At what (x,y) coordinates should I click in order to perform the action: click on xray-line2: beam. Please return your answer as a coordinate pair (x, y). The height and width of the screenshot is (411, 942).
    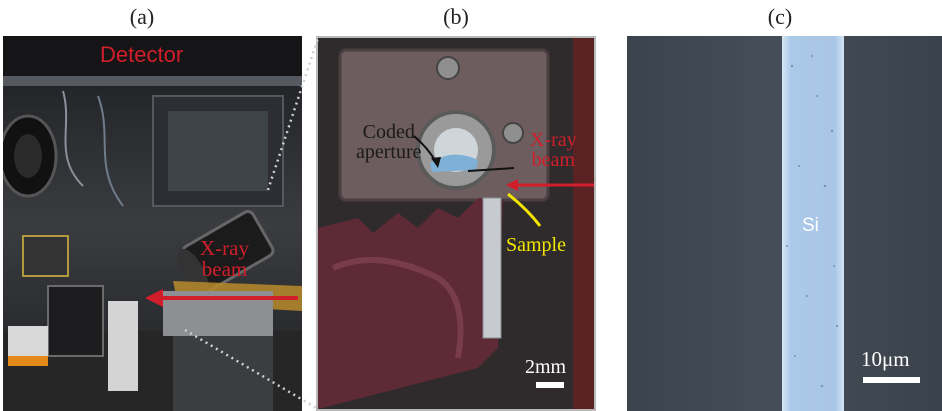
    Looking at the image, I should click on (224, 269).